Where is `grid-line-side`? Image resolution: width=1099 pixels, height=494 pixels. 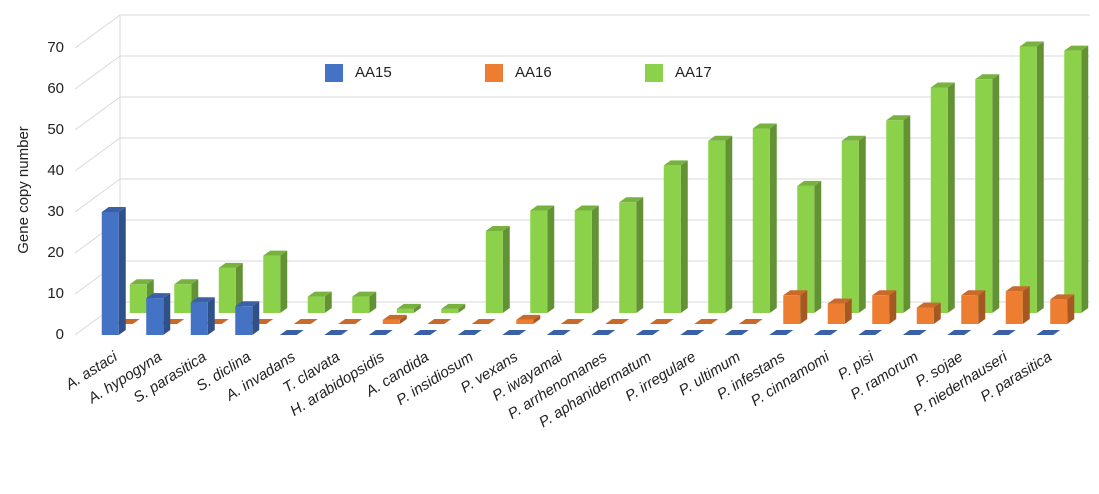 grid-line-side is located at coordinates (97, 113).